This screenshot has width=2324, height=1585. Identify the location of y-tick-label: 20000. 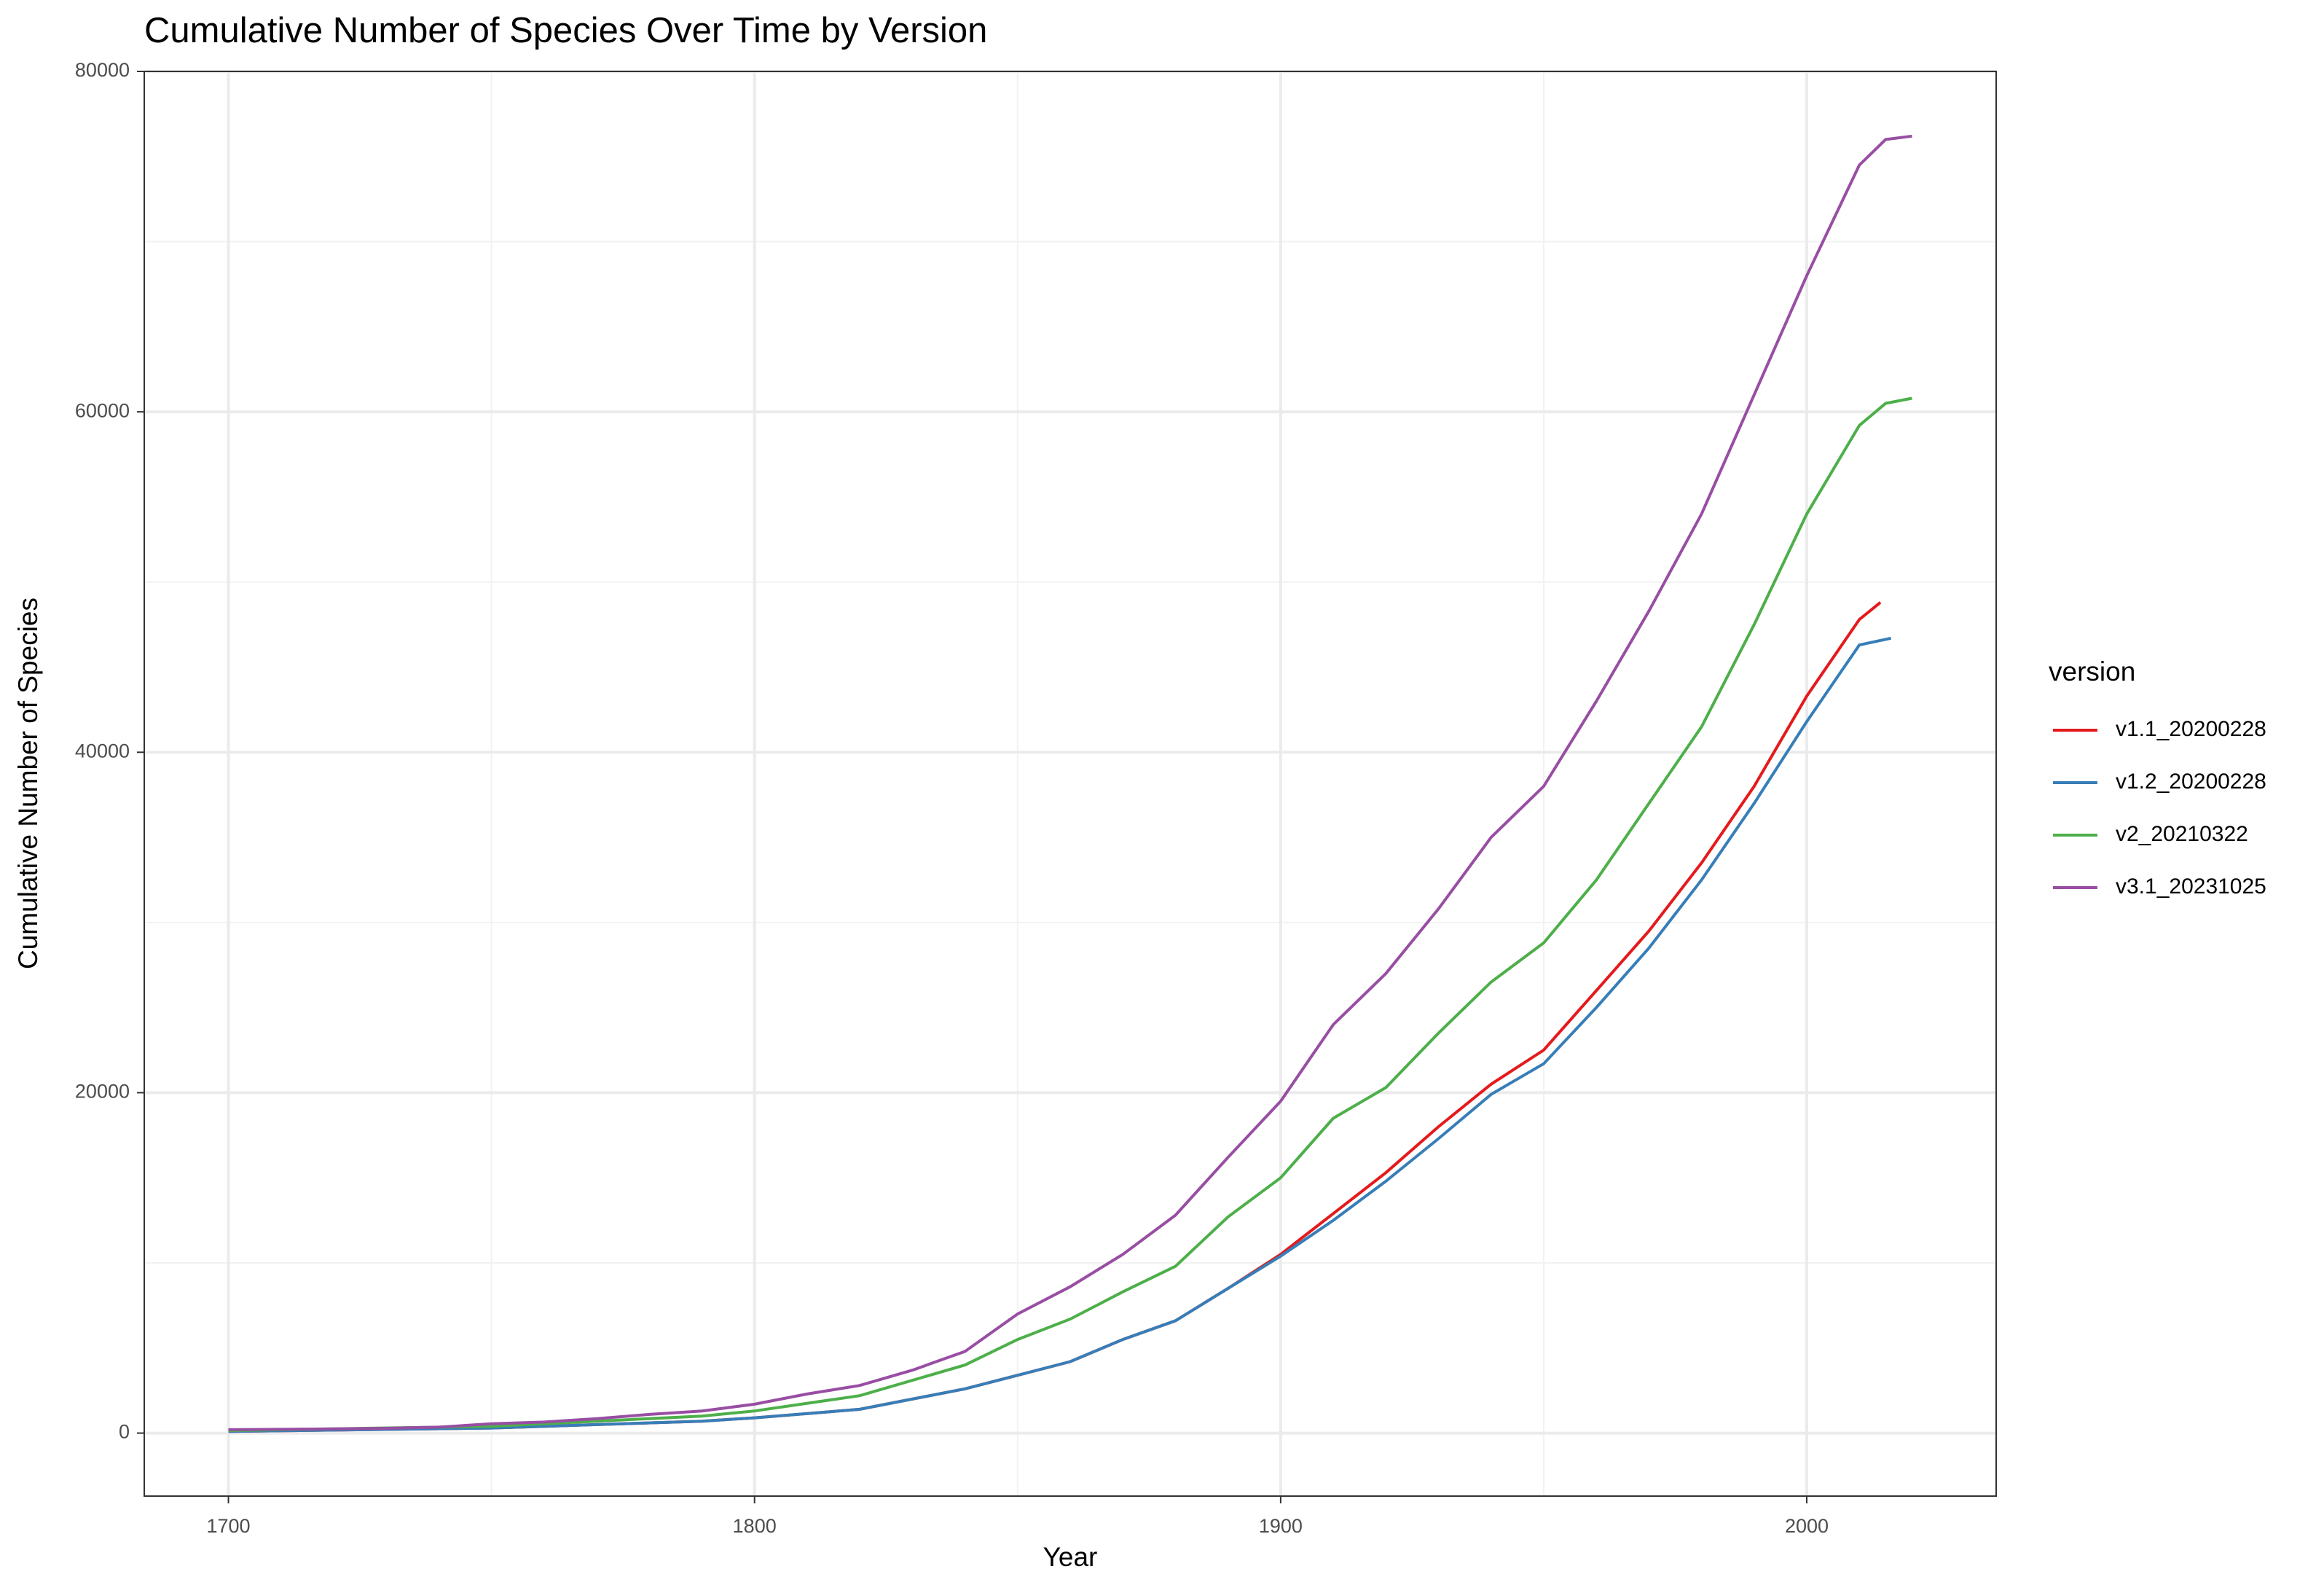
(102, 1092).